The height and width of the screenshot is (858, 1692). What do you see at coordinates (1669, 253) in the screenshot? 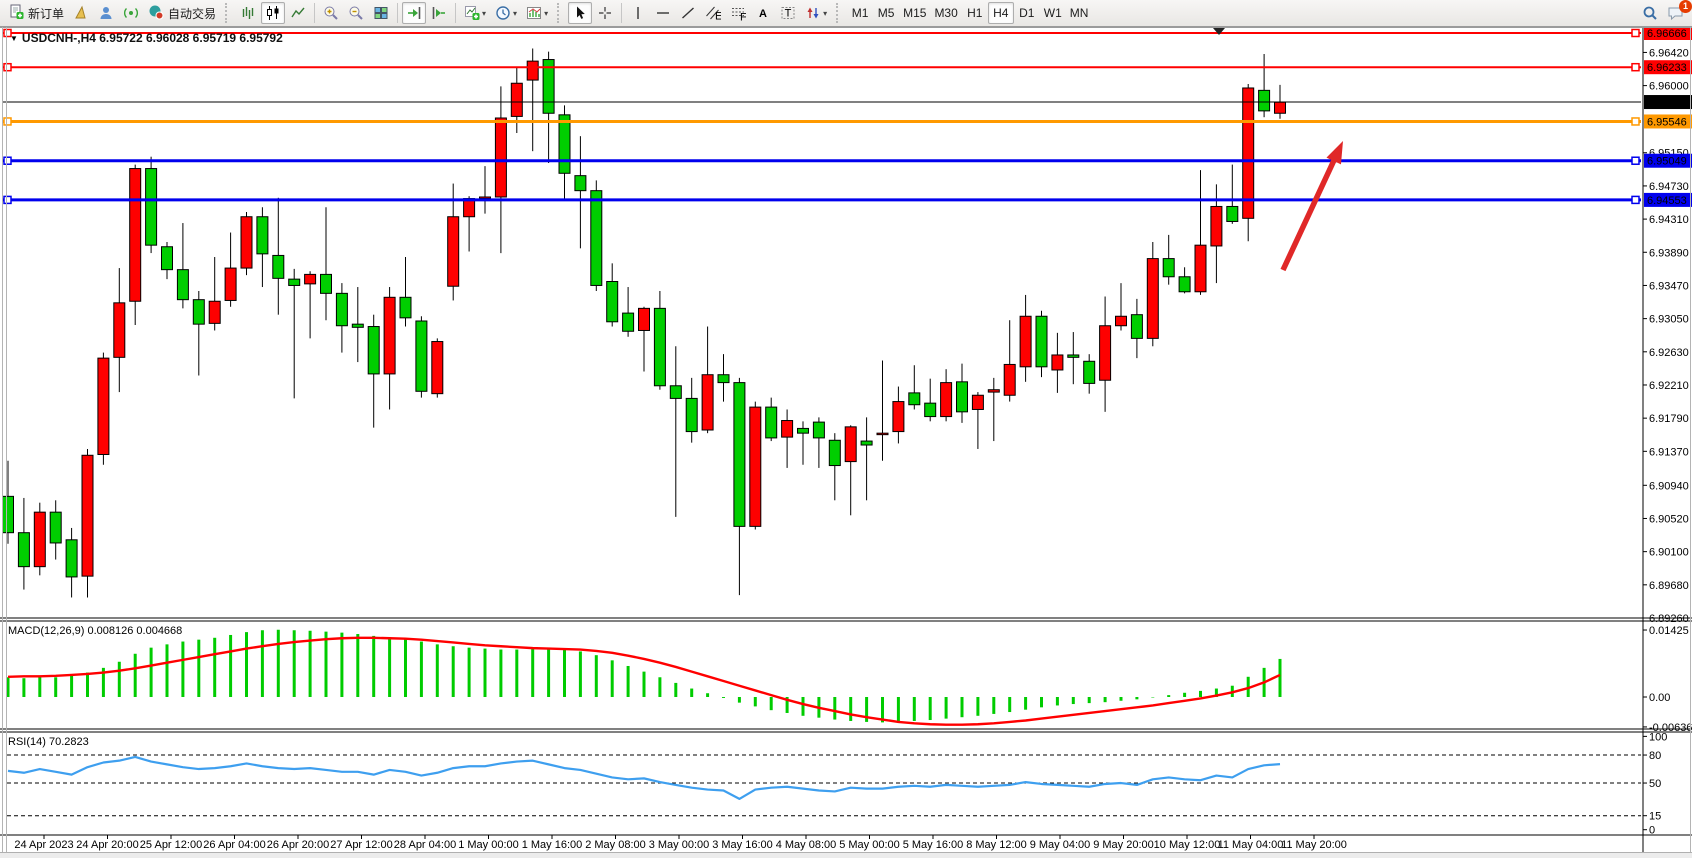
I see `price-tick-label: 6.93890` at bounding box center [1669, 253].